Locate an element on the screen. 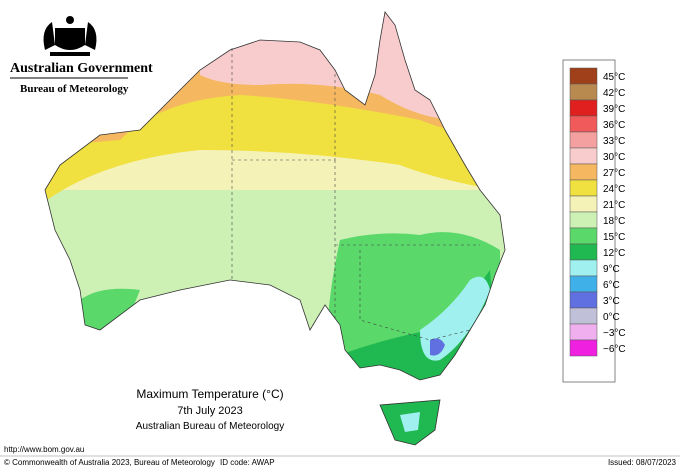  legend-label: 15°C is located at coordinates (614, 237).